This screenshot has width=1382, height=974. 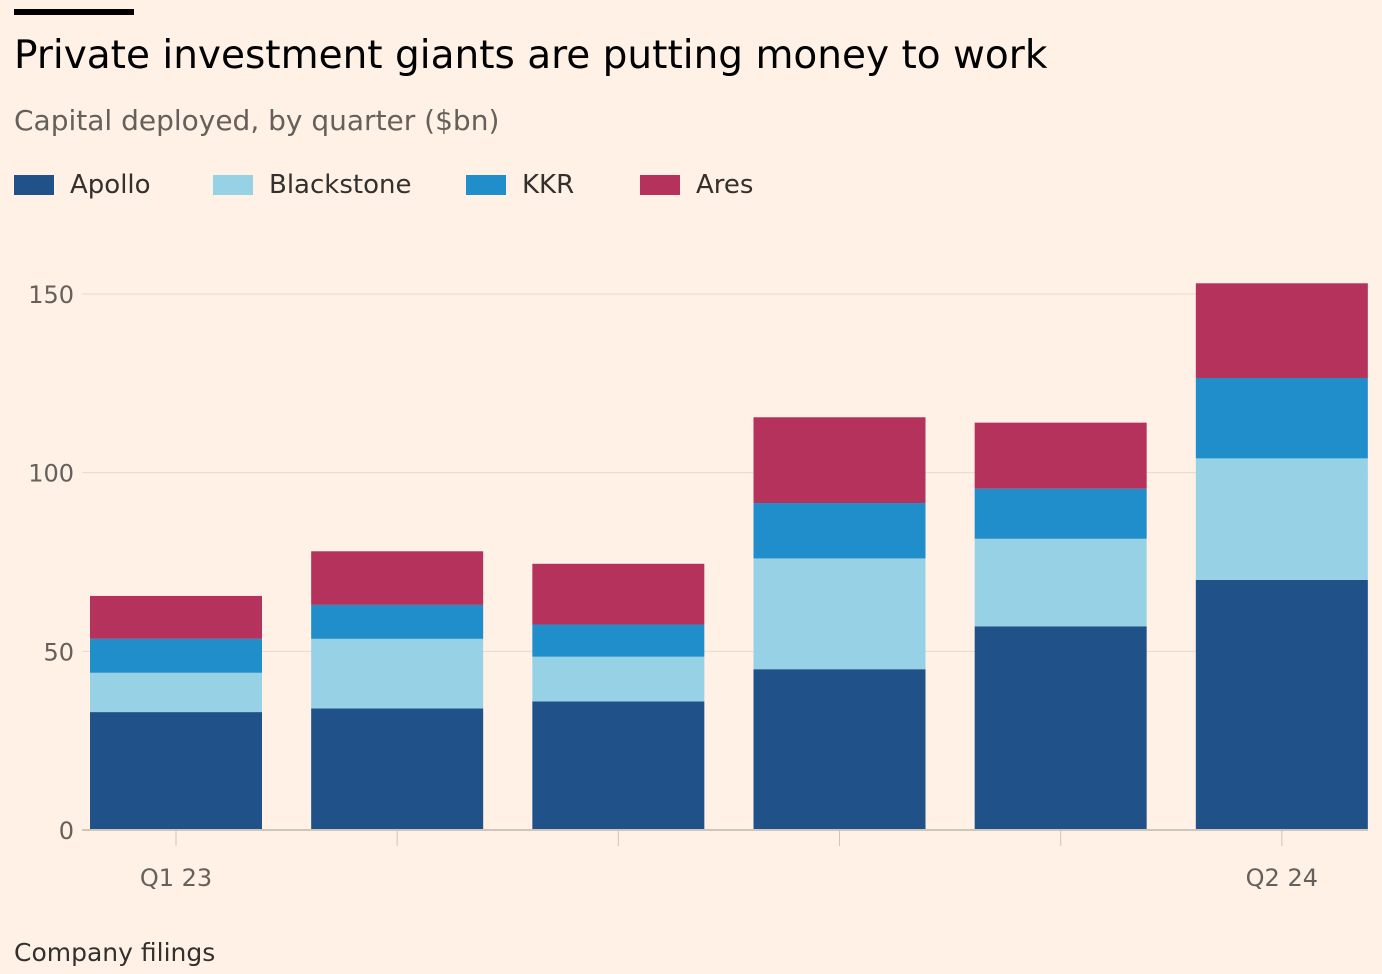 I want to click on legend-swatch-apollo, so click(x=34, y=185).